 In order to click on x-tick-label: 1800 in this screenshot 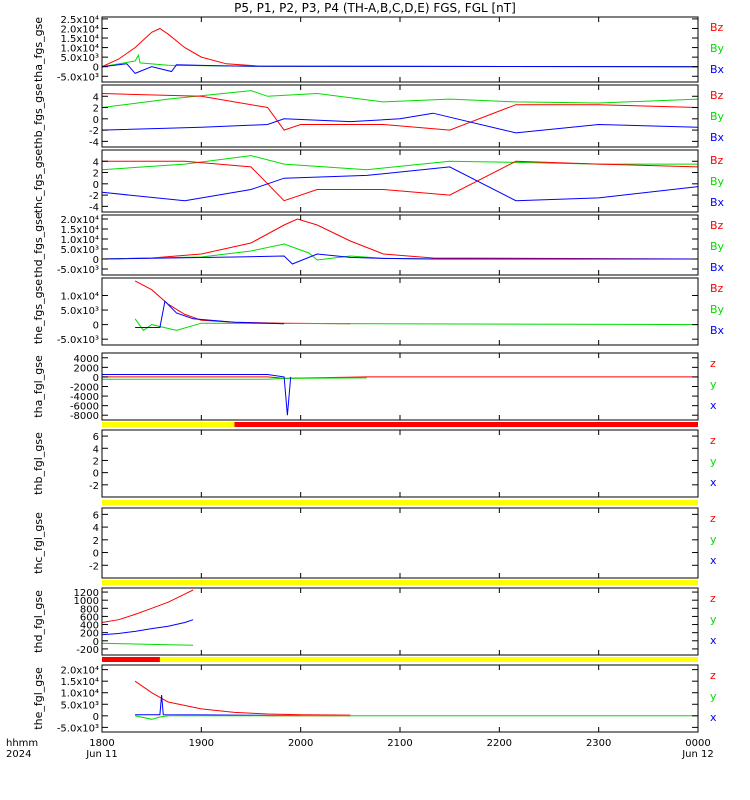, I will do `click(101, 743)`.